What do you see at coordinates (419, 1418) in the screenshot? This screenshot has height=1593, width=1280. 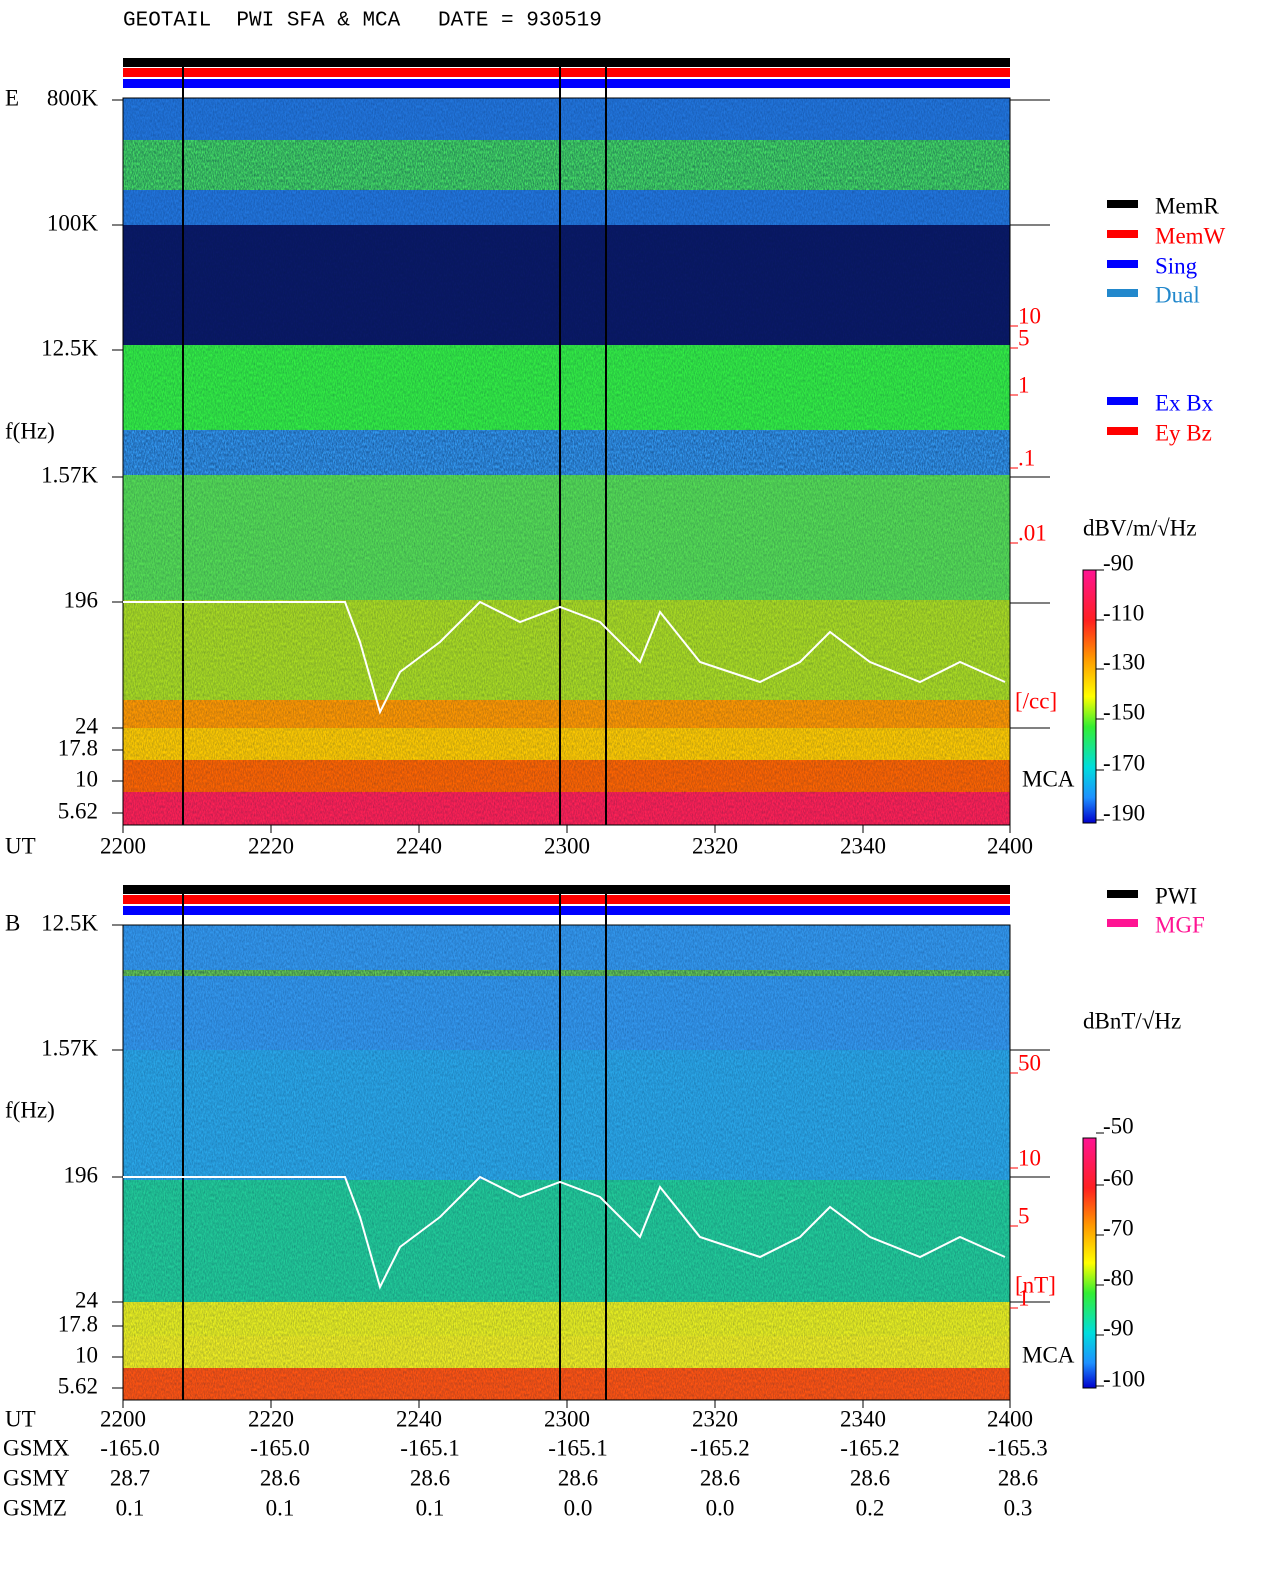 I see `x-tick-label: 2240` at bounding box center [419, 1418].